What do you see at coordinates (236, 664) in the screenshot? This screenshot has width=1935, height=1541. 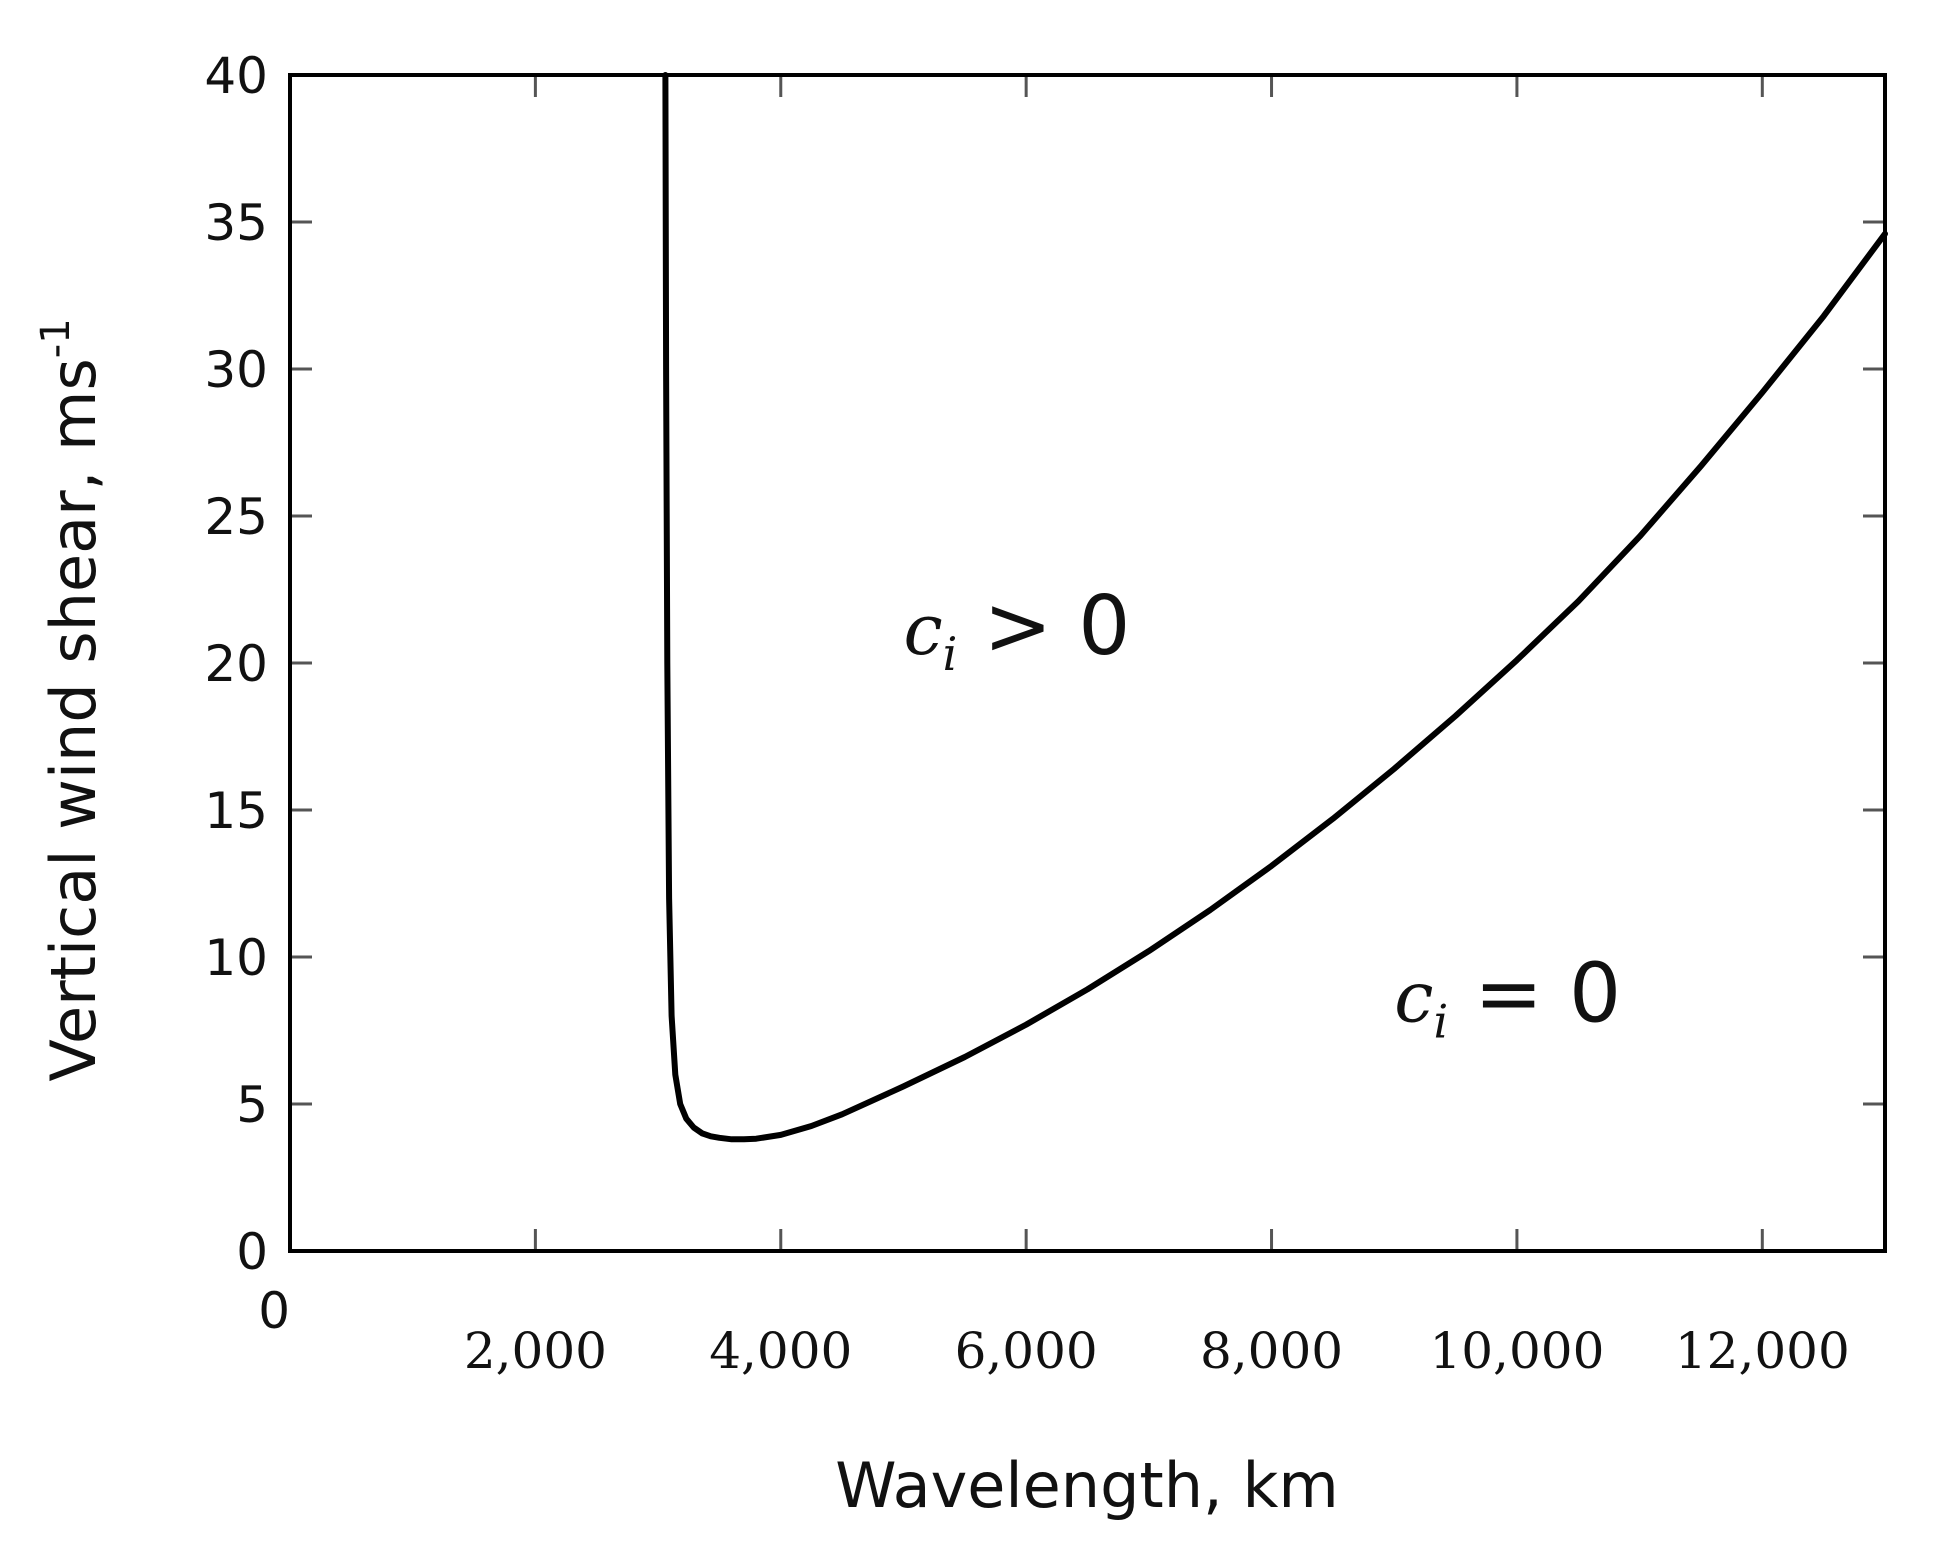 I see `y-tick-label: 20` at bounding box center [236, 664].